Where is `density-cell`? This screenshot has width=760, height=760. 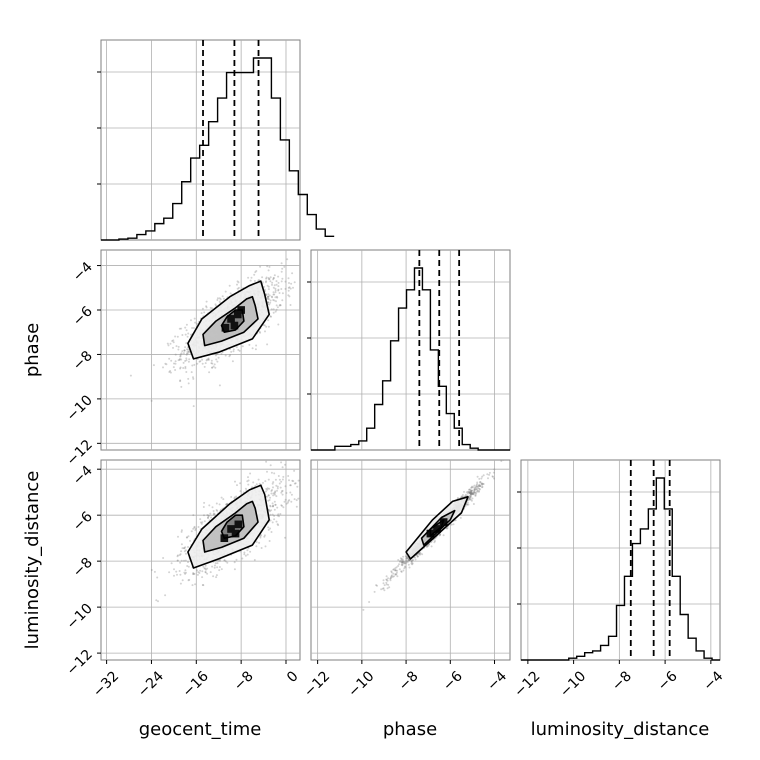
density-cell is located at coordinates (231, 319).